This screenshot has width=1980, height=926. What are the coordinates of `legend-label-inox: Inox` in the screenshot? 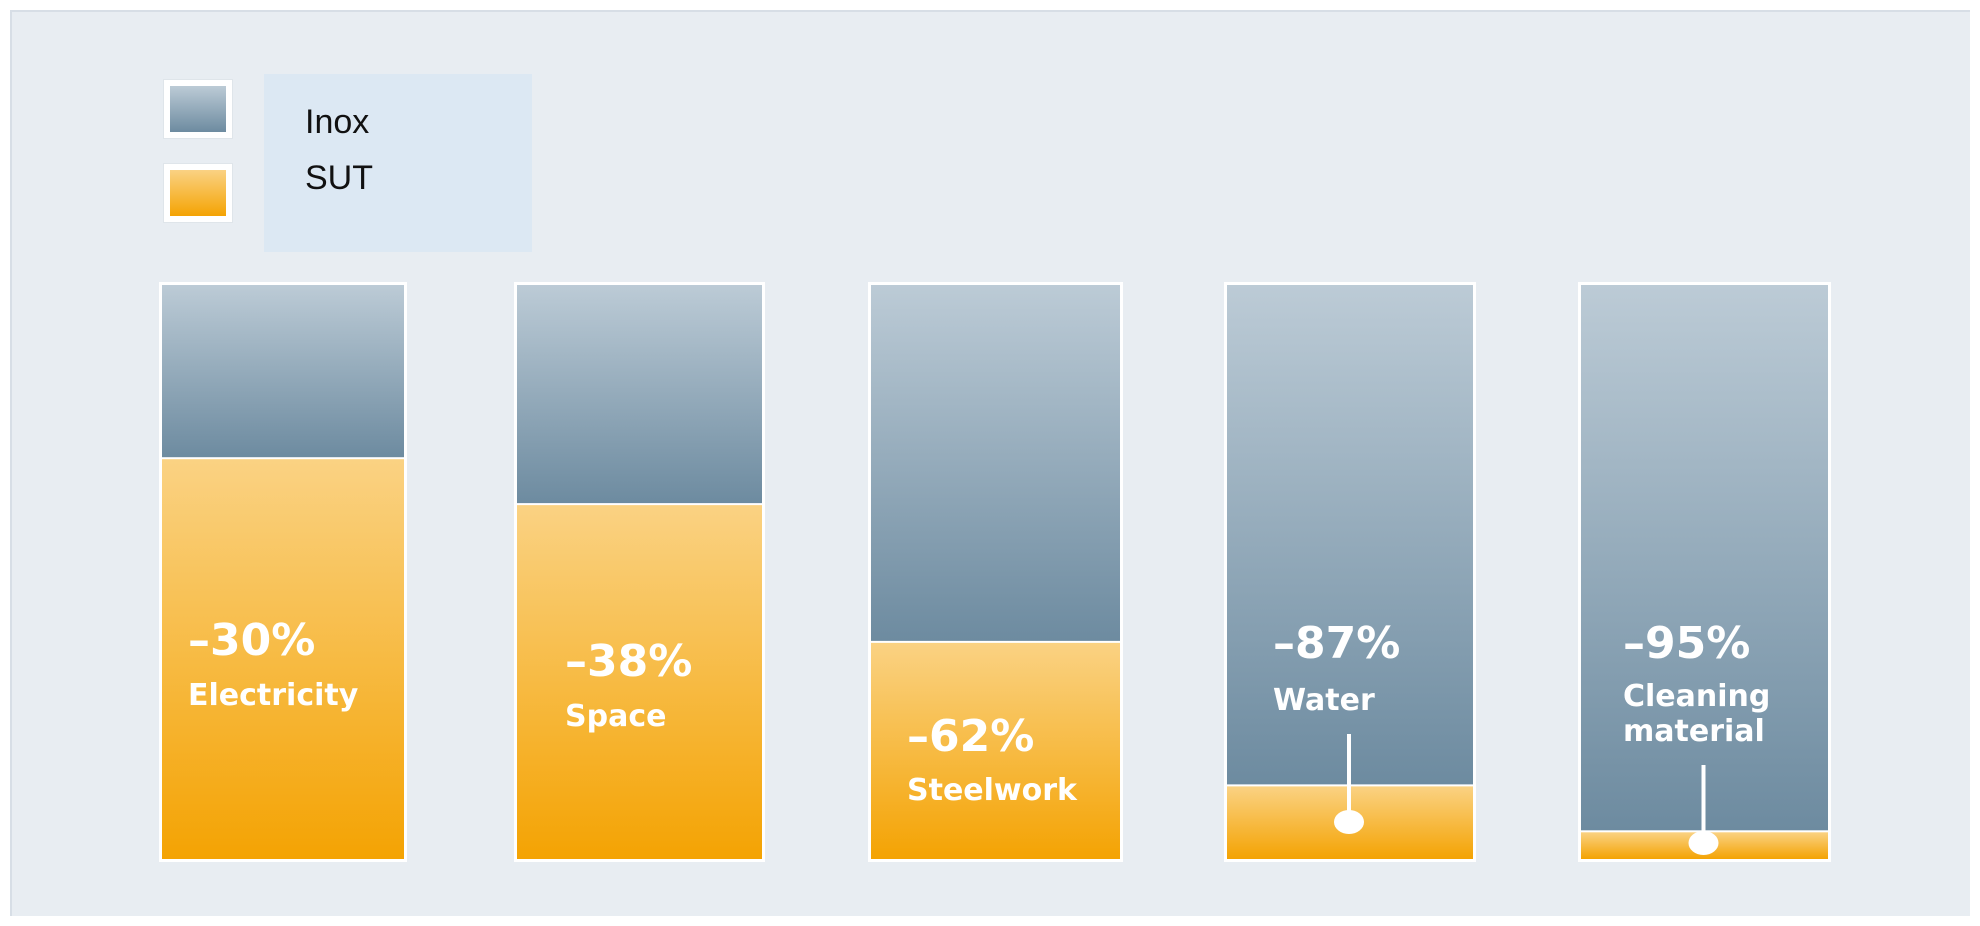 It's located at (337, 122).